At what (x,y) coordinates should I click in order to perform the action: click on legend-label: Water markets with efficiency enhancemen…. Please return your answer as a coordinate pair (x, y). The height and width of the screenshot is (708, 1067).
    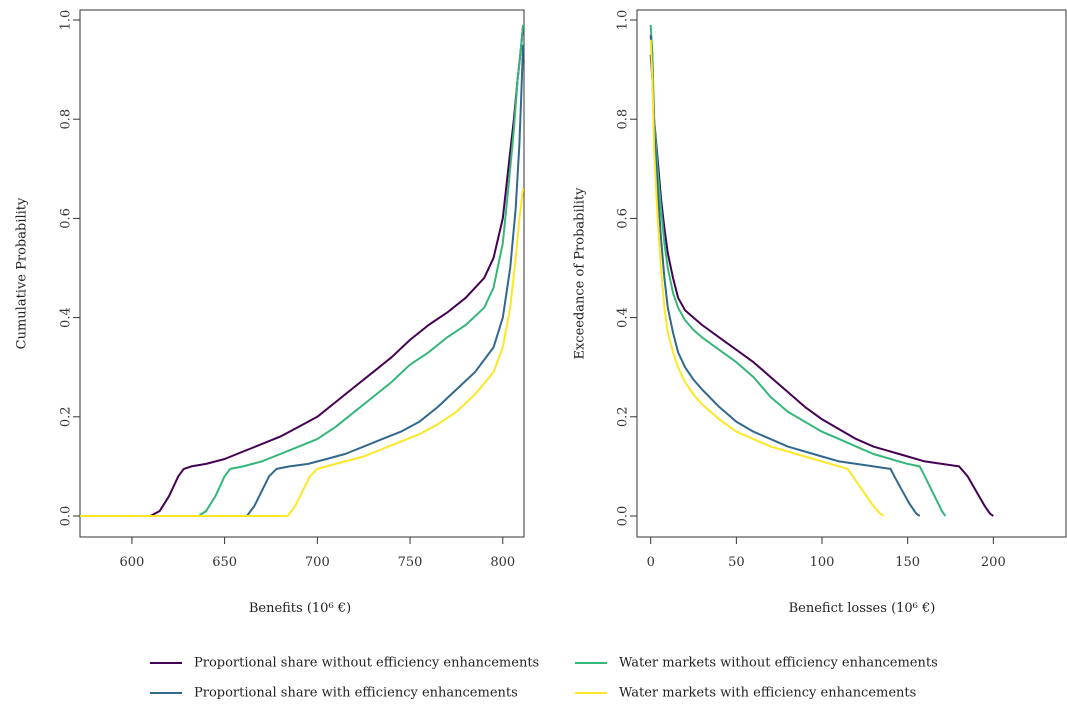
    Looking at the image, I should click on (767, 693).